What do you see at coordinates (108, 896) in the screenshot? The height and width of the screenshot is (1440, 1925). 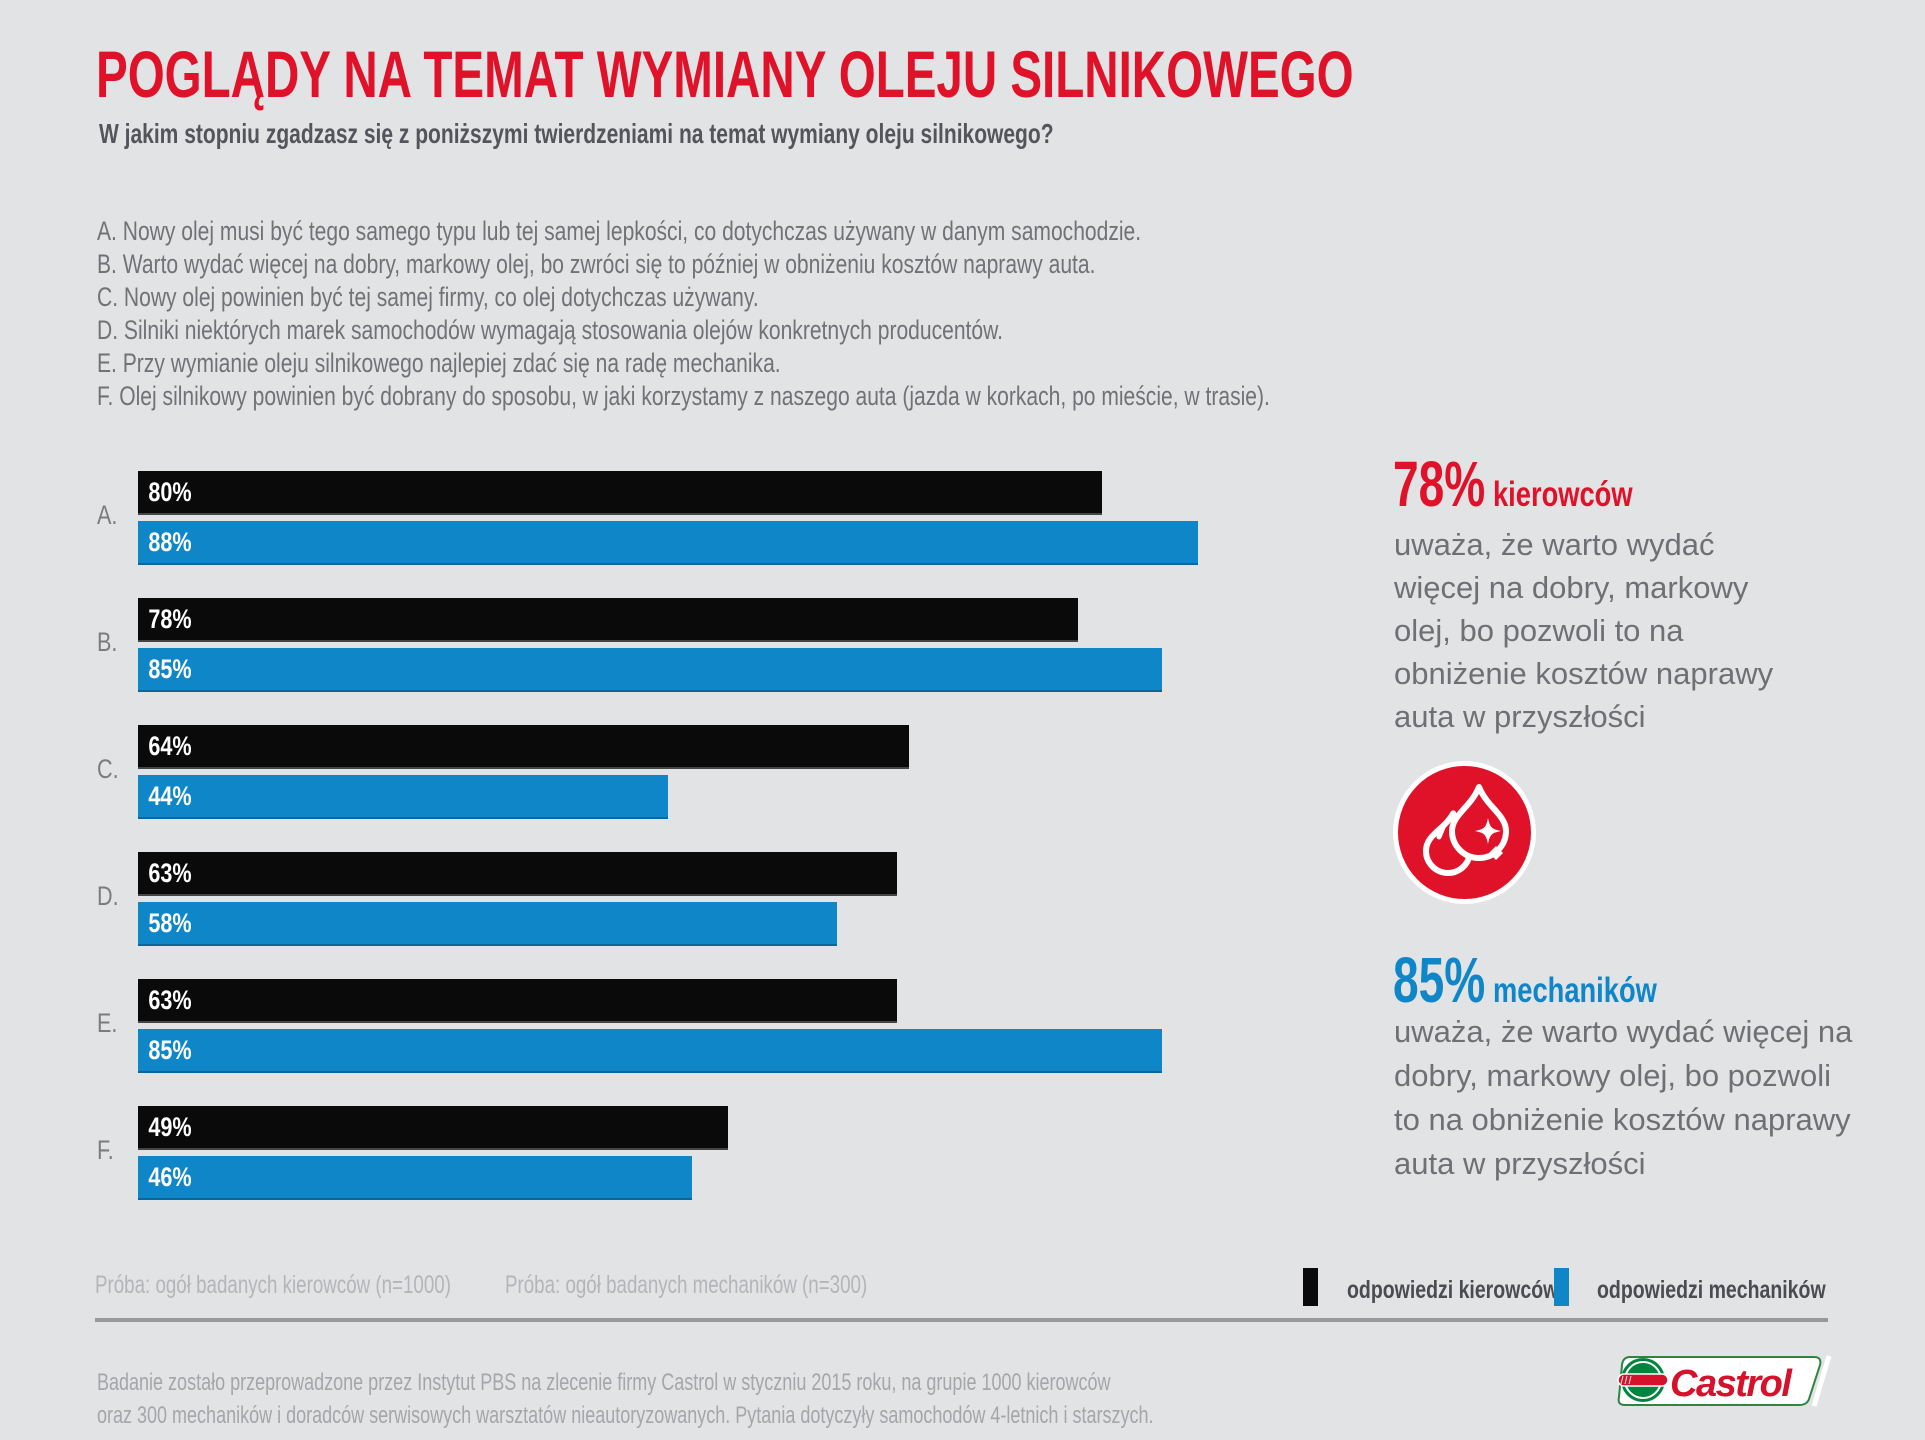 I see `category-label: D.` at bounding box center [108, 896].